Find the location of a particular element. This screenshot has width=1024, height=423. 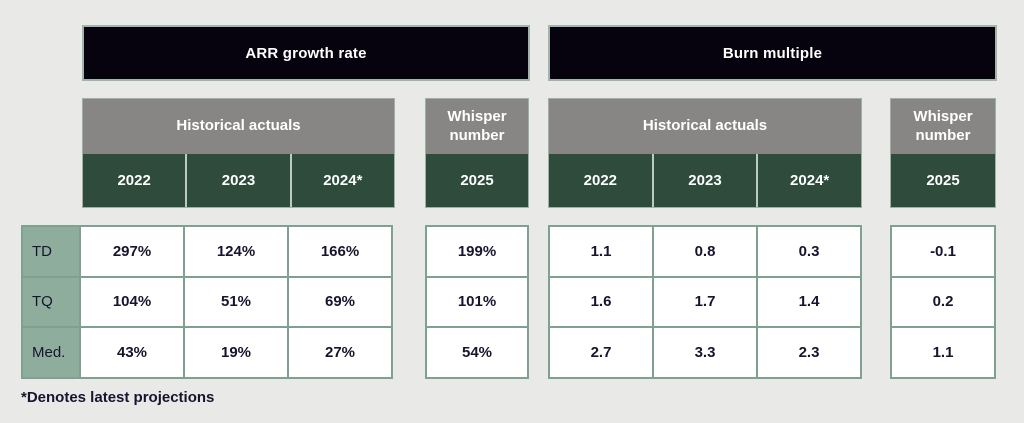

arr-year-2025: 2025 is located at coordinates (477, 180).